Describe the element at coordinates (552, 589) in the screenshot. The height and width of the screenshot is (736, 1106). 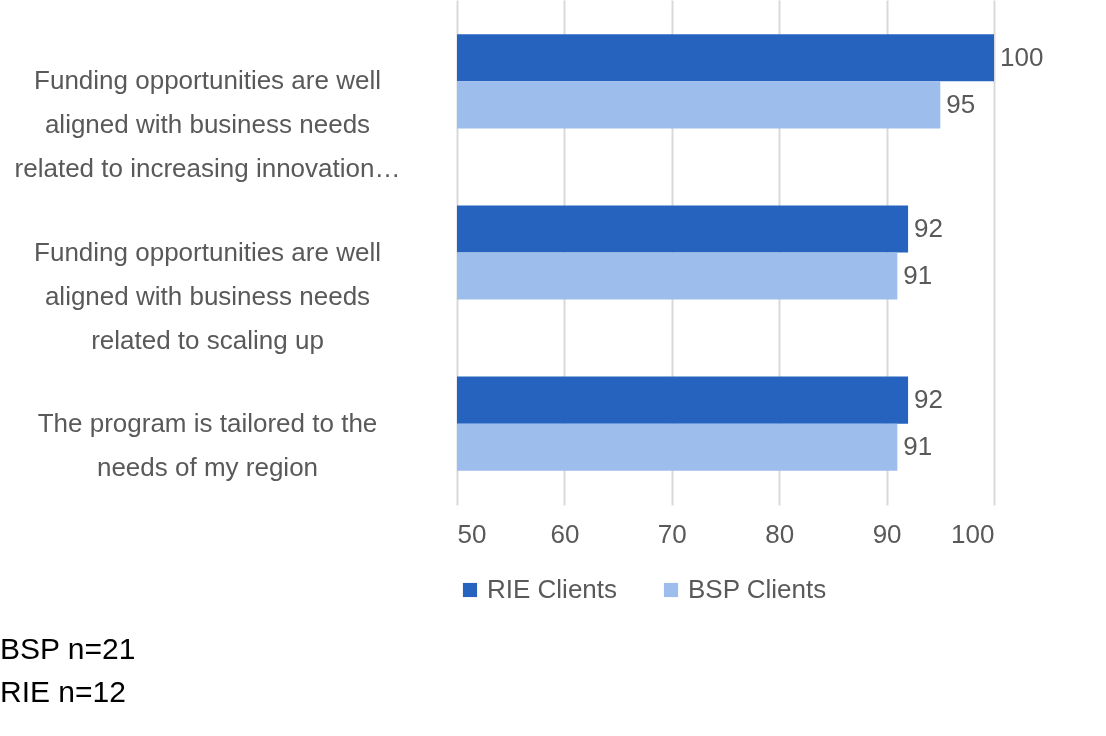
I see `legend-label: RIE Clients` at that location.